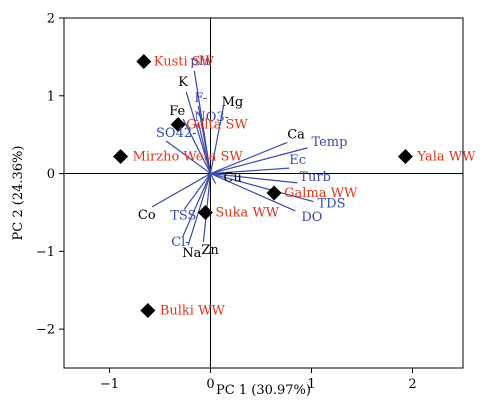 The height and width of the screenshot is (402, 500). What do you see at coordinates (183, 215) in the screenshot?
I see `loading-label-tss: TSS` at bounding box center [183, 215].